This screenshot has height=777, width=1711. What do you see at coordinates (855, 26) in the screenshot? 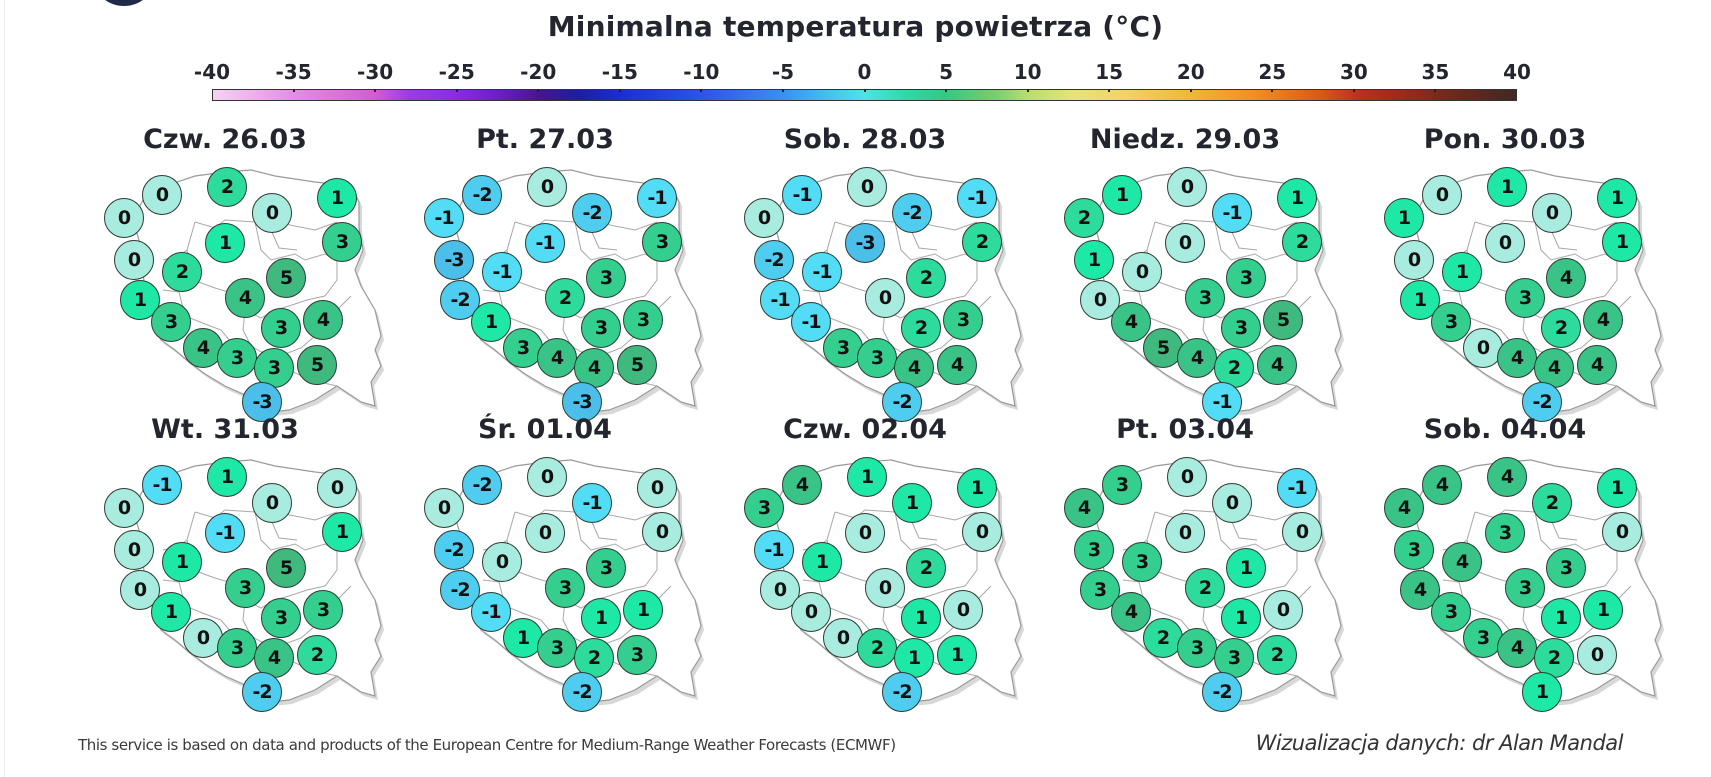
I see `chart-title: Minimalna temperatura powietrza (°C)` at bounding box center [855, 26].